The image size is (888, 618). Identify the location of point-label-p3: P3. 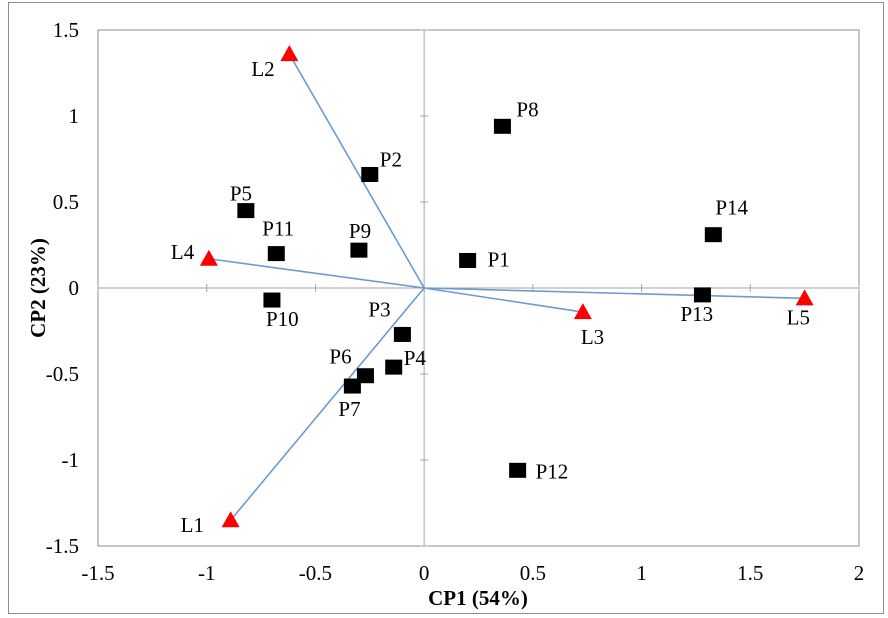
(379, 309).